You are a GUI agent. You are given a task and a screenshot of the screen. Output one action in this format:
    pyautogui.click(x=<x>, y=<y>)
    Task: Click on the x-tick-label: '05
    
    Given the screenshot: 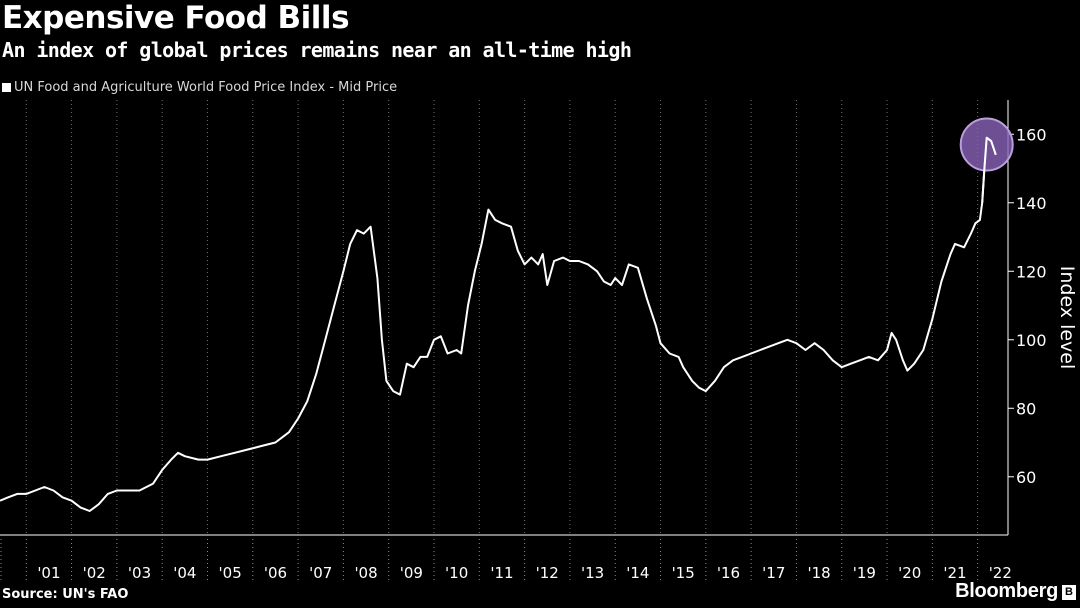 What is the action you would take?
    pyautogui.click(x=230, y=573)
    